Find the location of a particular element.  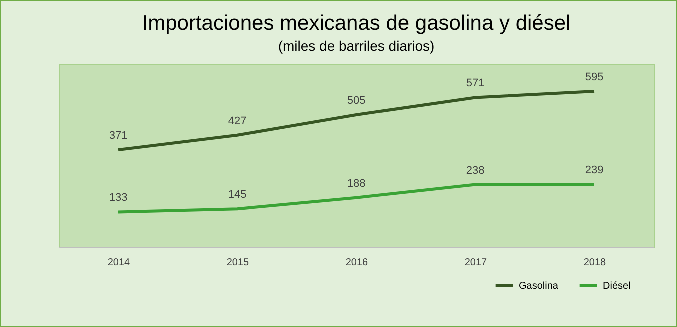

data-label: 571 is located at coordinates (475, 84).